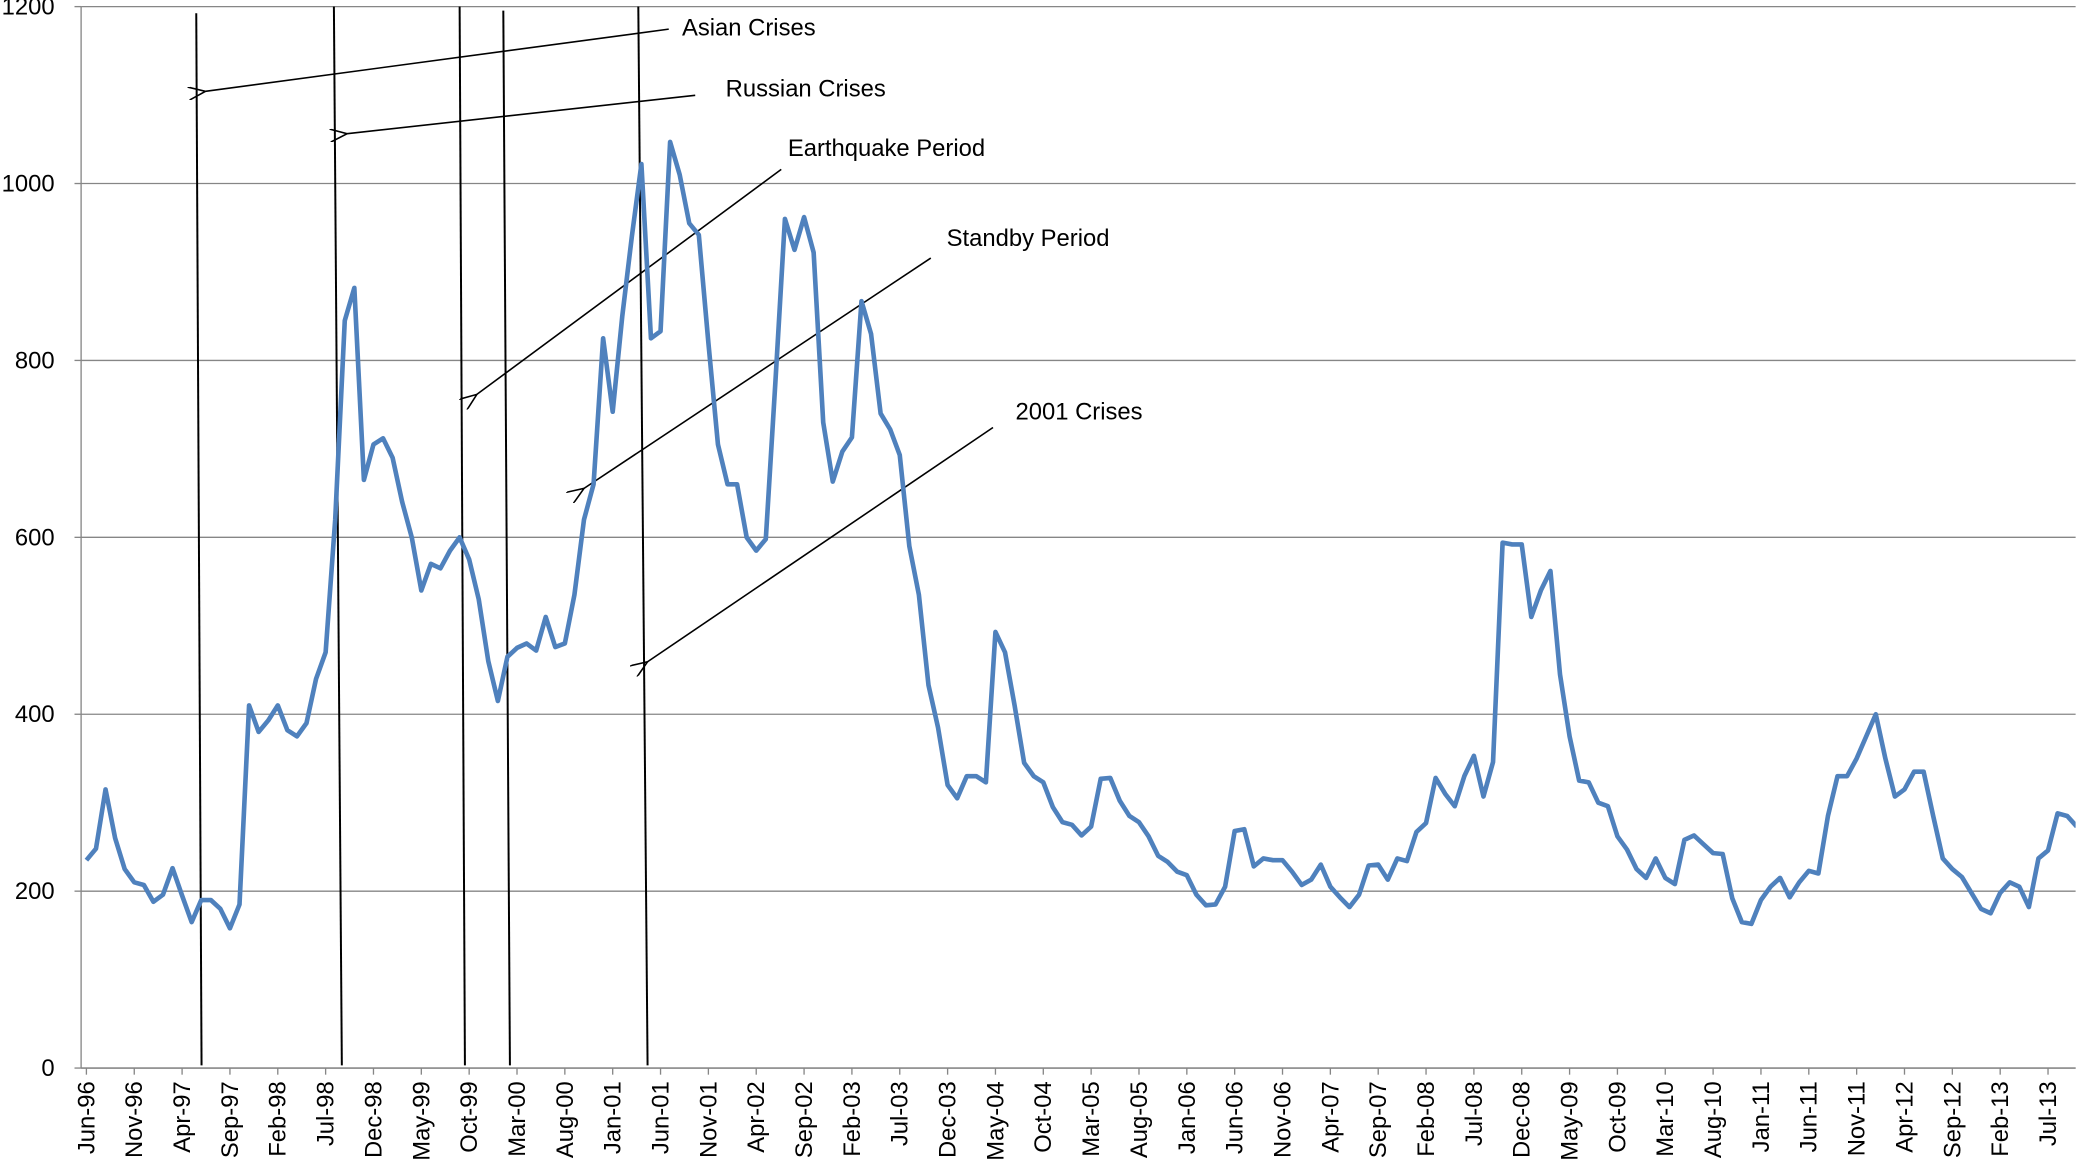 Image resolution: width=2076 pixels, height=1166 pixels. What do you see at coordinates (1904, 1116) in the screenshot?
I see `x-tick-label: Apr-12` at bounding box center [1904, 1116].